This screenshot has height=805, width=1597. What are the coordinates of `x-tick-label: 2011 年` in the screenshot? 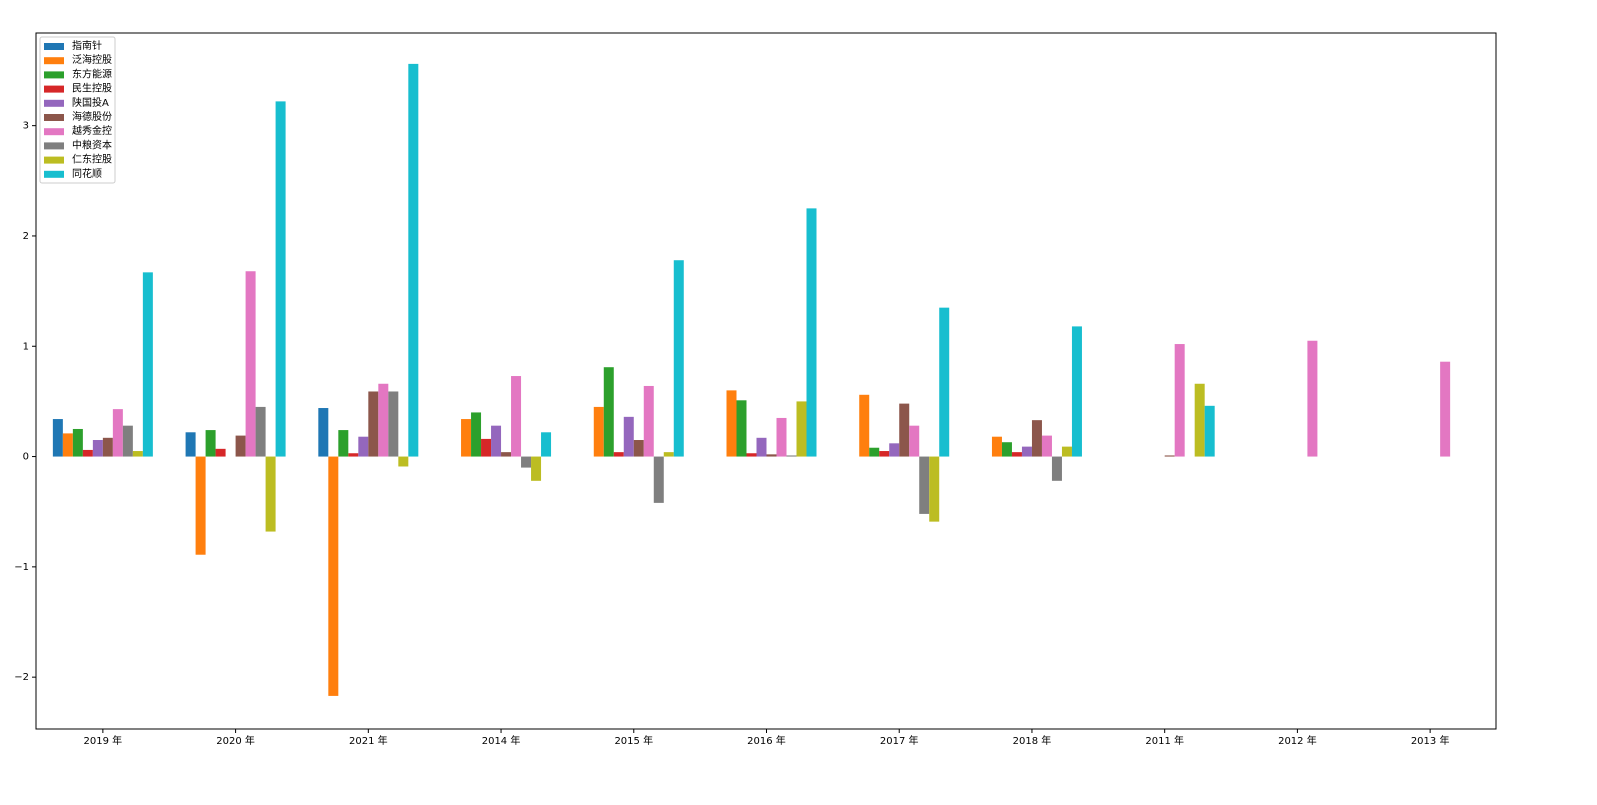 It's located at (1164, 740).